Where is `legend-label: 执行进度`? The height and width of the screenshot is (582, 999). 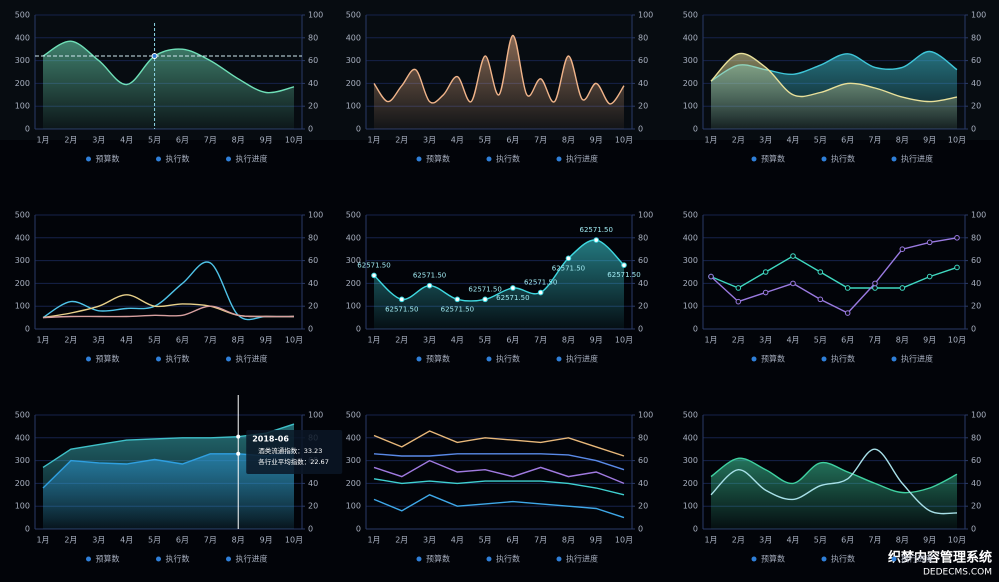 legend-label: 执行进度 is located at coordinates (582, 559).